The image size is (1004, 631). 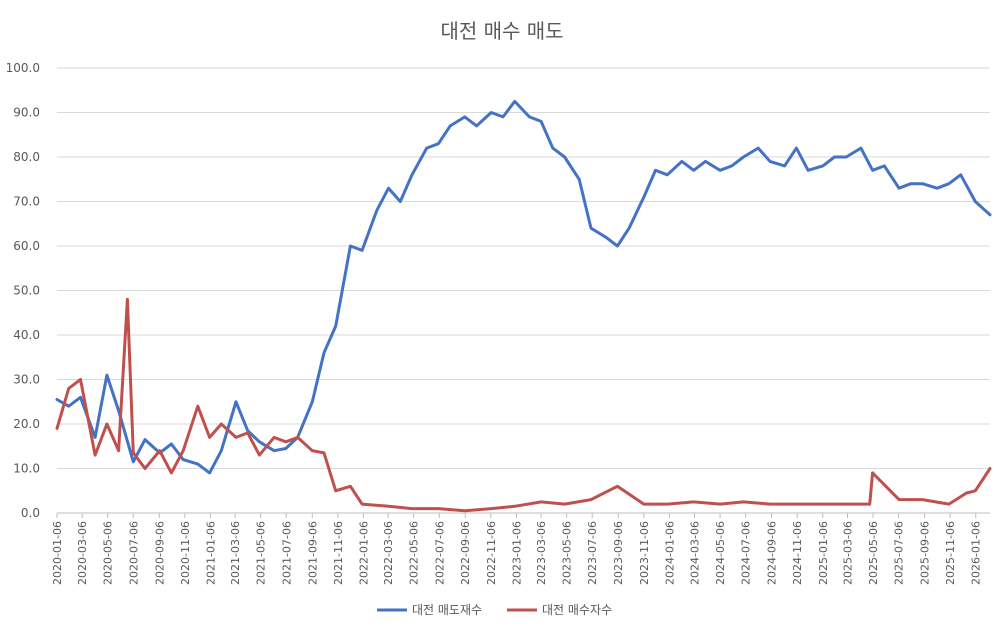 I want to click on y-tick-label: 60.0, so click(x=26, y=246).